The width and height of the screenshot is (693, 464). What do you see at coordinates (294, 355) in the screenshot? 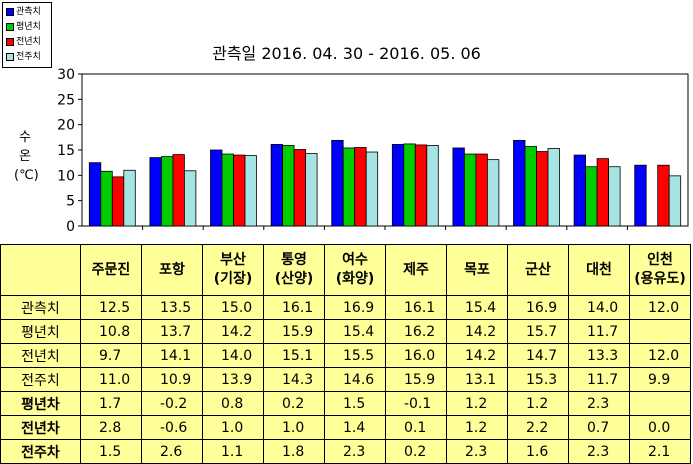
I see `table-cell: 15.1` at bounding box center [294, 355].